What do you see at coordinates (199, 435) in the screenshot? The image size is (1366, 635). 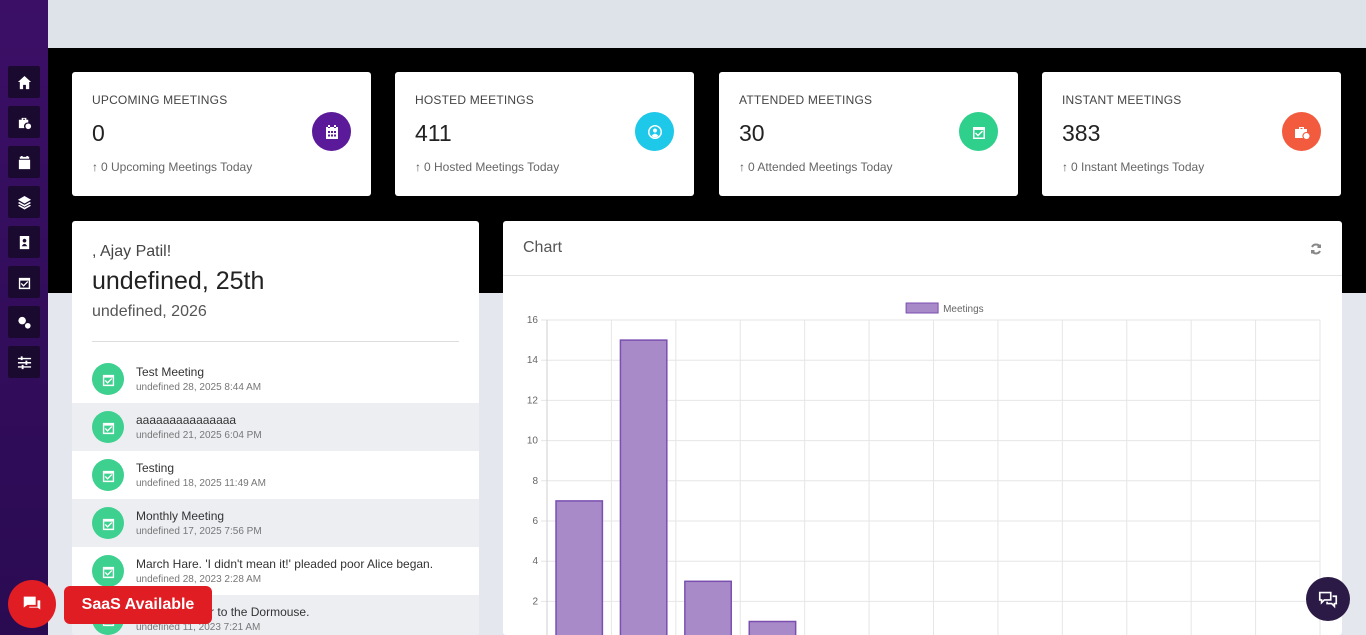 I see `meeting-time: undefined 21, 2025 6:04 PM` at bounding box center [199, 435].